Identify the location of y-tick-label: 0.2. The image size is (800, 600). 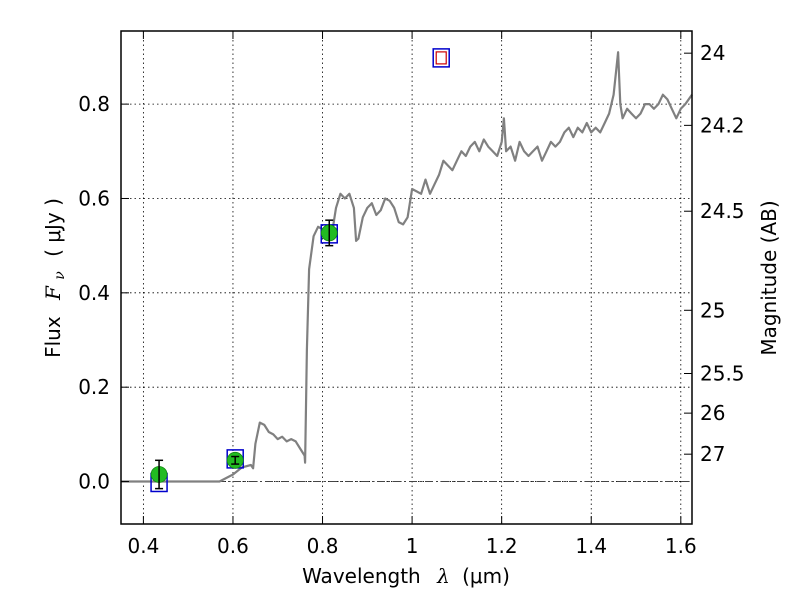
(94, 387).